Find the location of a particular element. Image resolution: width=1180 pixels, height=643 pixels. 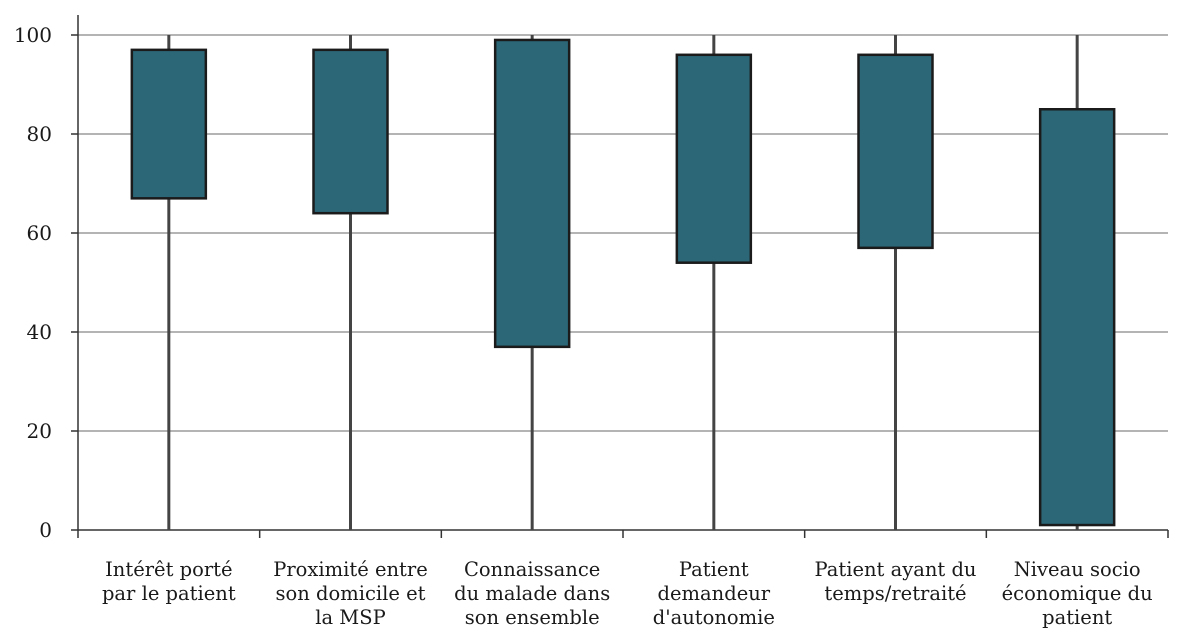

x-category-label-line: Intérêt porté is located at coordinates (168, 569).